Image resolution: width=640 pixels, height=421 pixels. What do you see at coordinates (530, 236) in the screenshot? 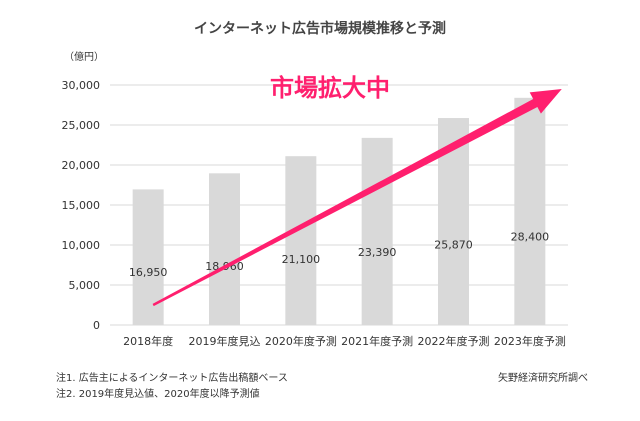
I see `data-label: 28,400` at bounding box center [530, 236].